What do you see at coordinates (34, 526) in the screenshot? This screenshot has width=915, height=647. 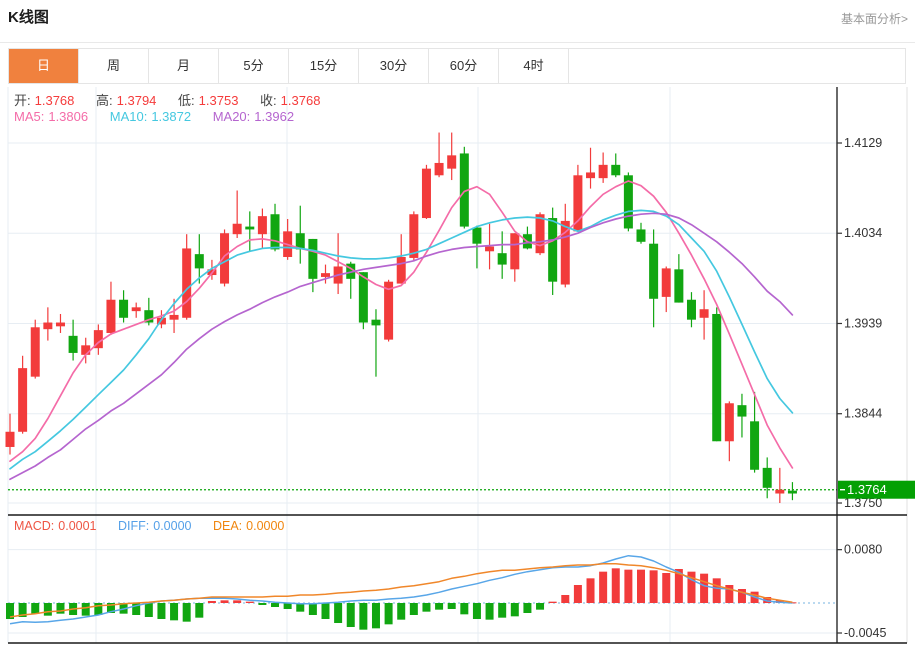 I see `macd-label: MACD:` at bounding box center [34, 526].